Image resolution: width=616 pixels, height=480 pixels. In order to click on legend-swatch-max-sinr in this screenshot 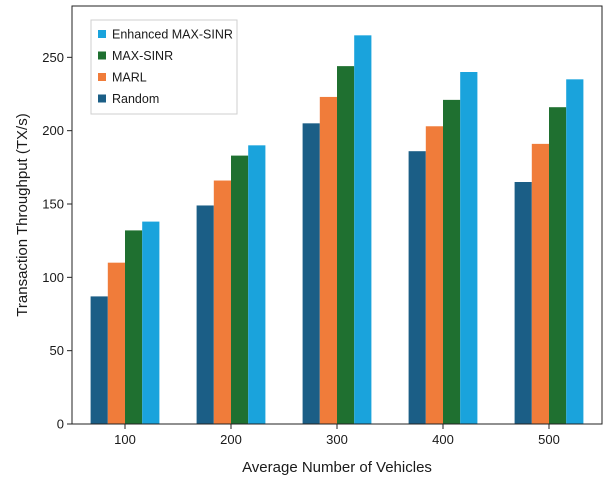, I will do `click(102, 55)`.